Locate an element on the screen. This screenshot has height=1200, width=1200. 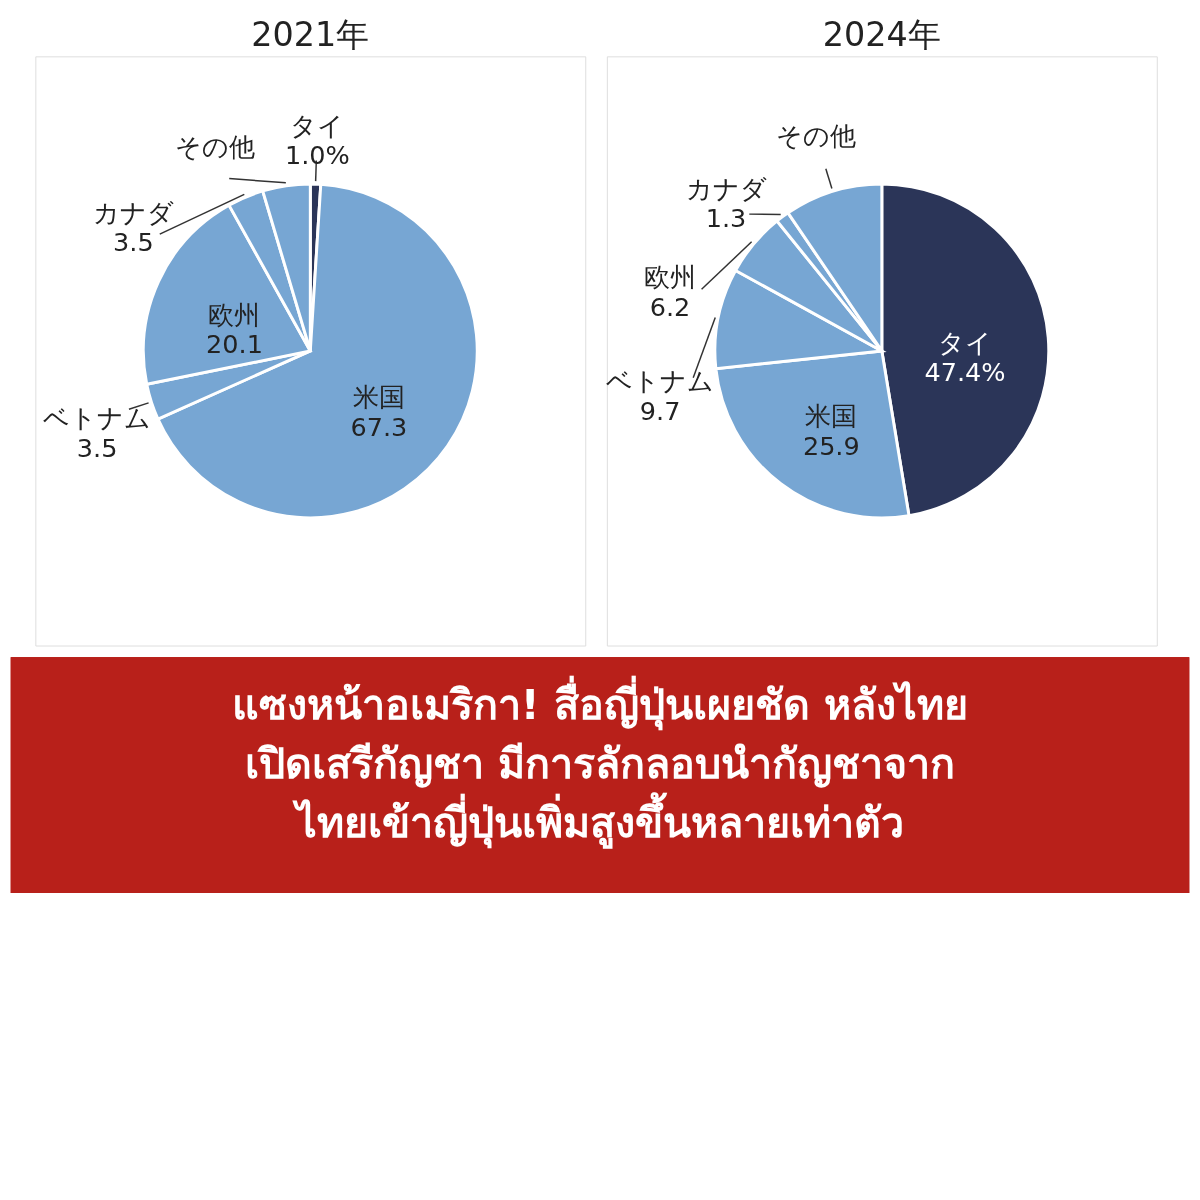
data-label: 6.2 is located at coordinates (670, 306).